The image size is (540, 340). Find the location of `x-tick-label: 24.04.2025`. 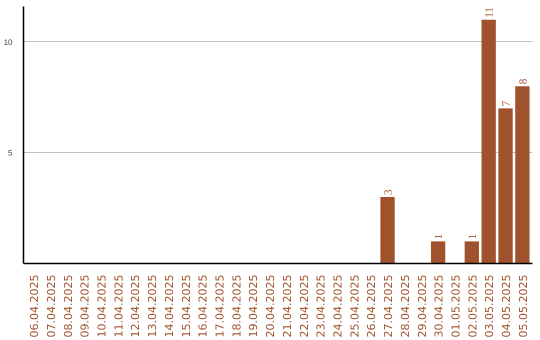

x-tick-label: 24.04.2025 is located at coordinates (337, 306).